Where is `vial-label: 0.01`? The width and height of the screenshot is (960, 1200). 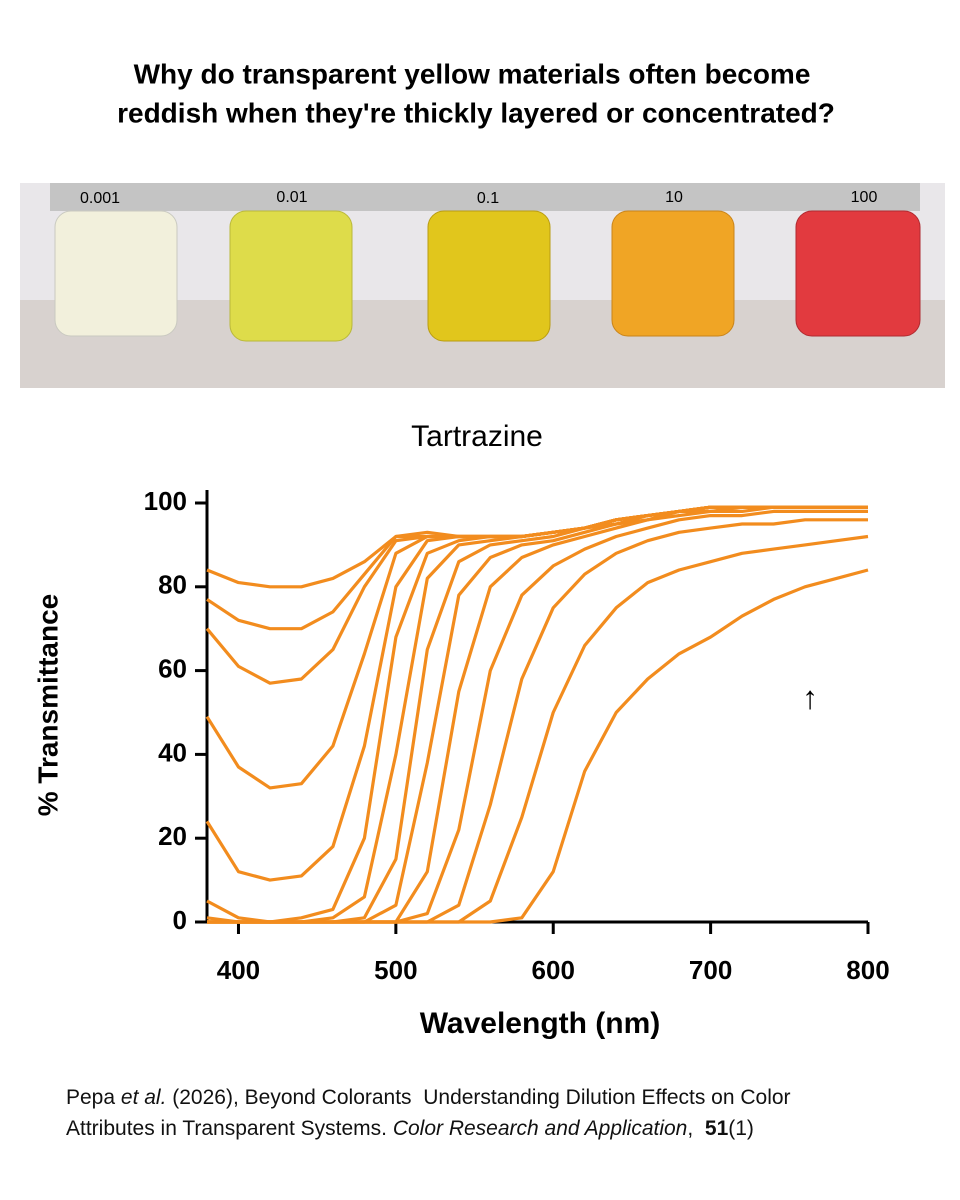 vial-label: 0.01 is located at coordinates (291, 197).